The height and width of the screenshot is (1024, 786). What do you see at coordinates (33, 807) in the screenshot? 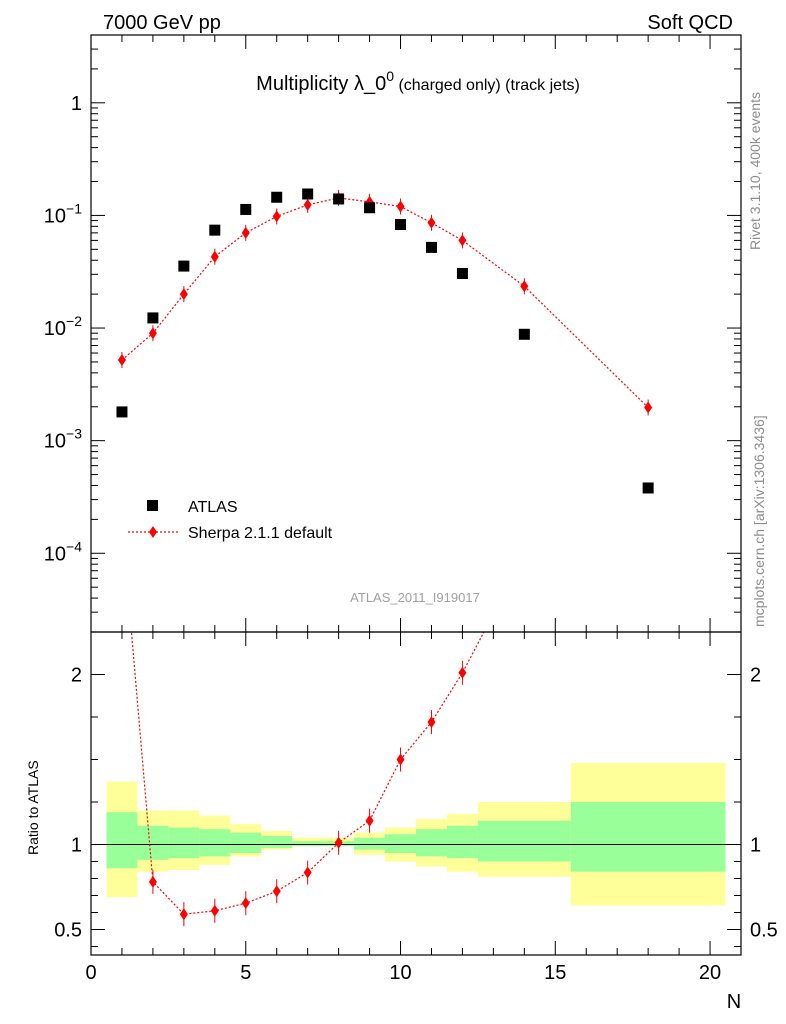
I see `ratio-y-axis-label: Ratio to ATLAS` at bounding box center [33, 807].